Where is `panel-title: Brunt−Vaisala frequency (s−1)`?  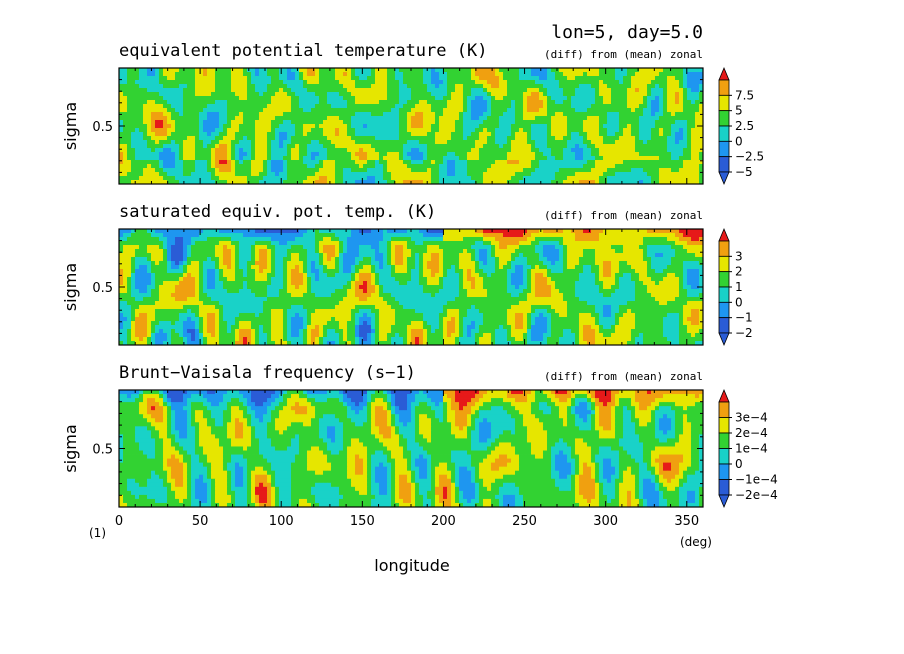 panel-title: Brunt−Vaisala frequency (s−1) is located at coordinates (267, 373).